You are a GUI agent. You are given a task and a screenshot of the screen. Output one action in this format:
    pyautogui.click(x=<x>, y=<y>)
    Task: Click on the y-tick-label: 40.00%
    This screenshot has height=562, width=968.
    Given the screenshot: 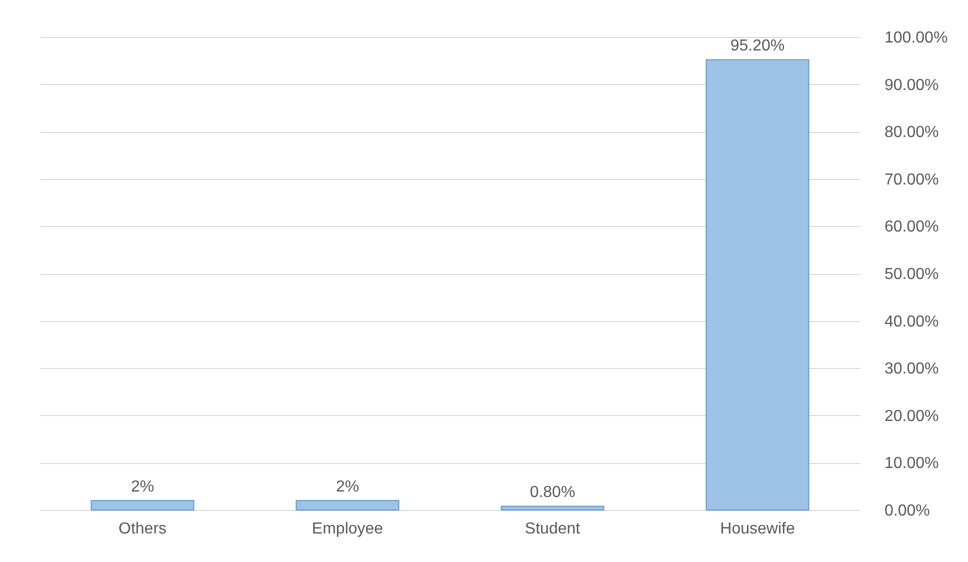 What is the action you would take?
    pyautogui.click(x=911, y=321)
    